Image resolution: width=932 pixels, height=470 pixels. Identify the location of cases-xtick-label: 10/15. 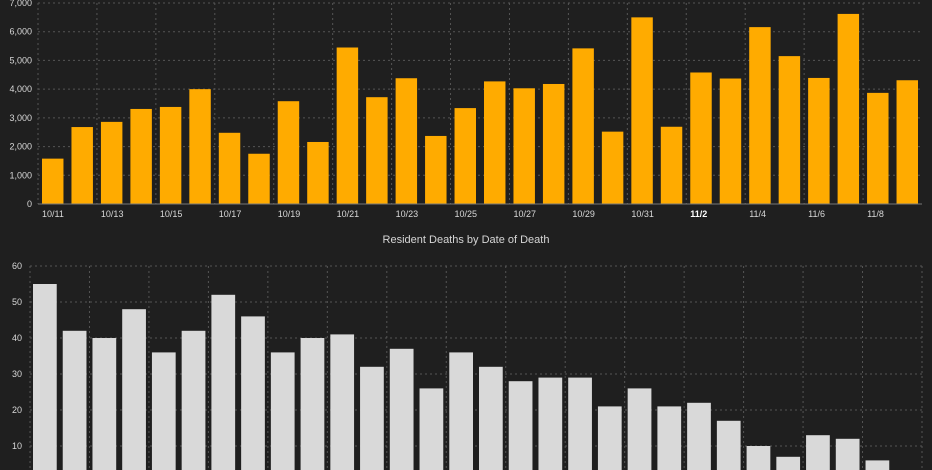
(171, 214).